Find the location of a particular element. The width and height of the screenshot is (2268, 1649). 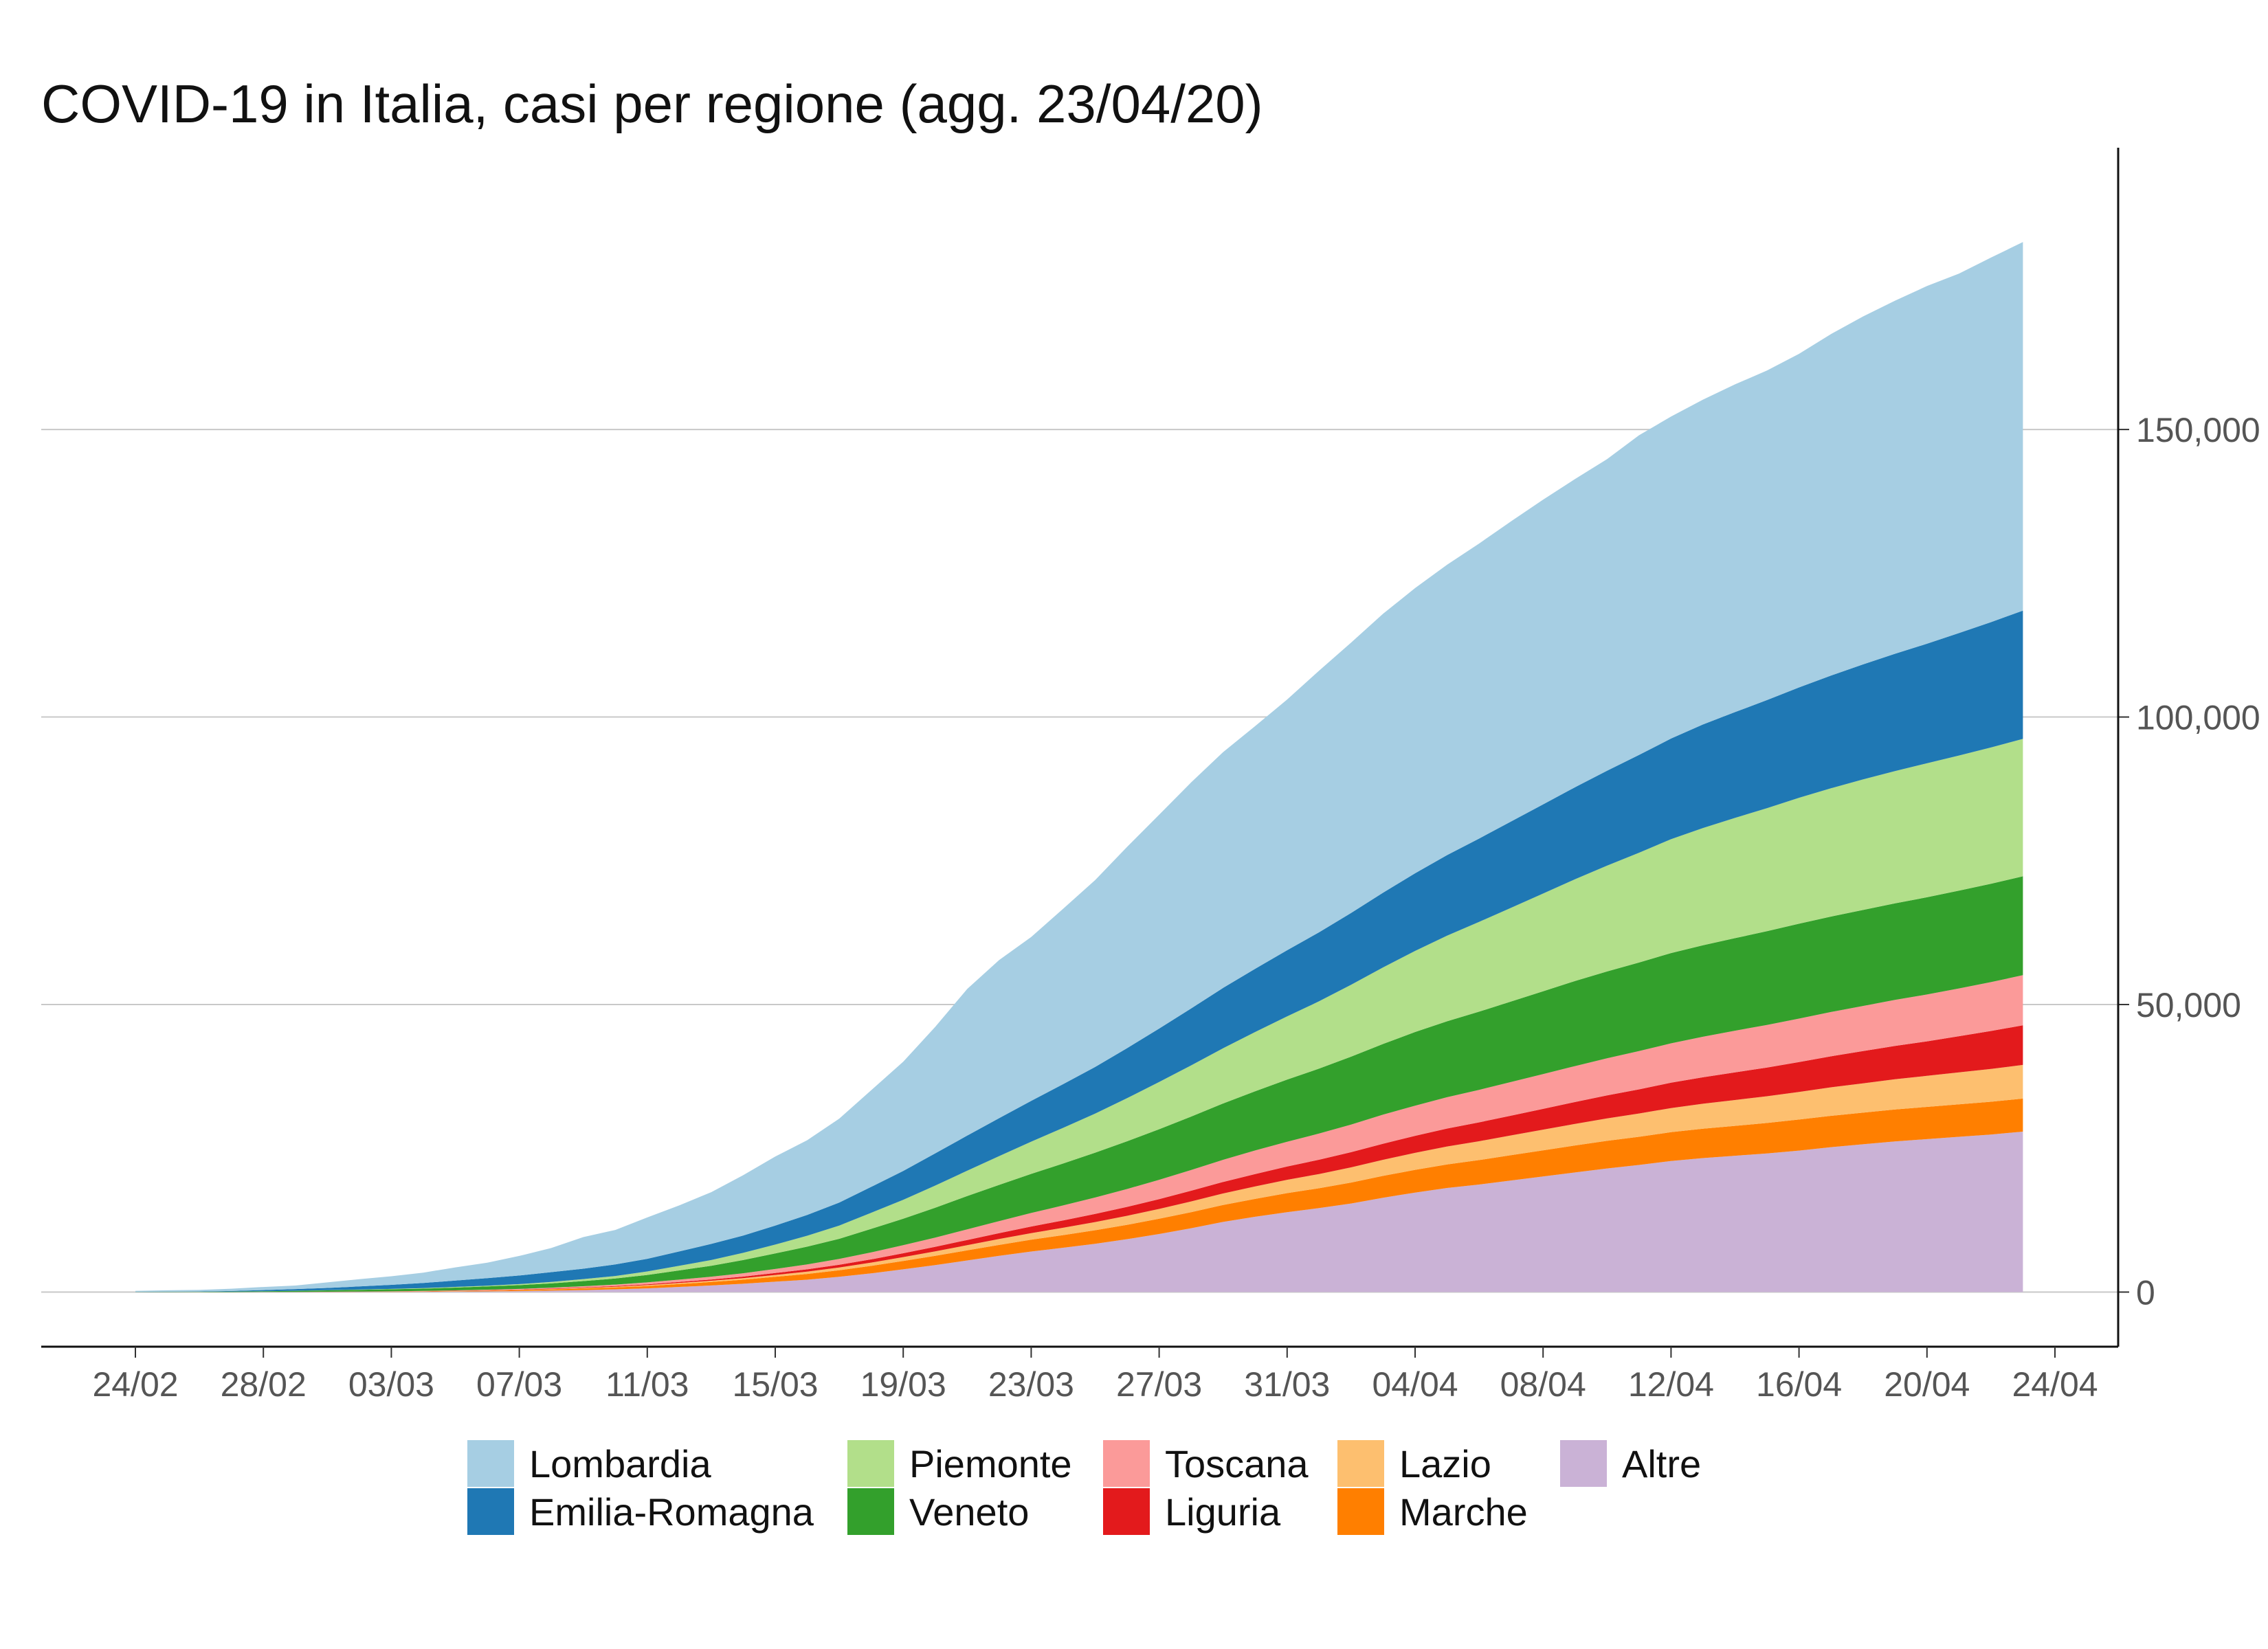

legend-item: Marche is located at coordinates (1433, 1511).